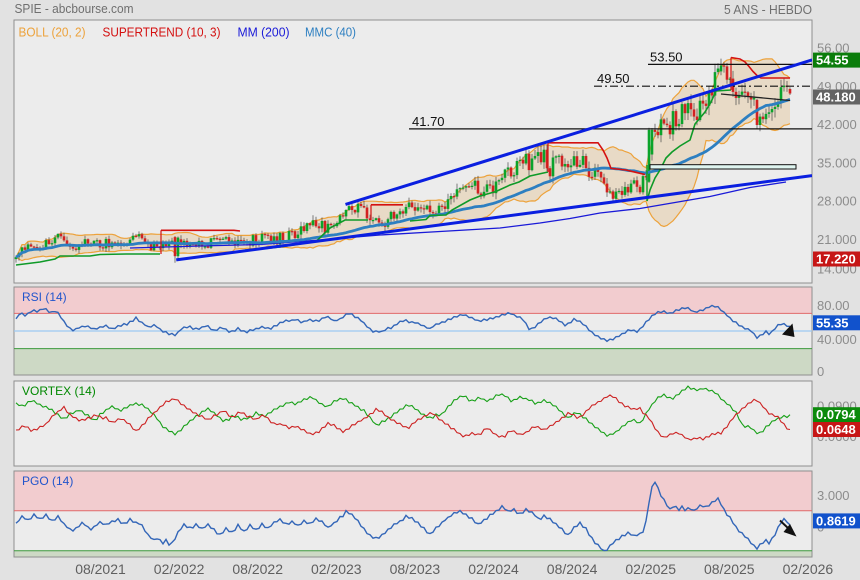  What do you see at coordinates (650, 569) in the screenshot?
I see `svg-text: 02/2025` at bounding box center [650, 569].